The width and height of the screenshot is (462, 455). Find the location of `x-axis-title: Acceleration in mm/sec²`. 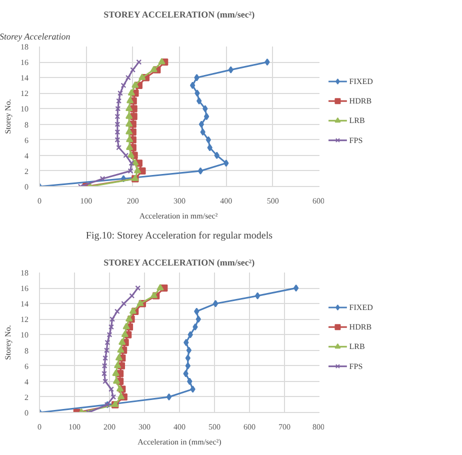

x-axis-title: Acceleration in mm/sec² is located at coordinates (178, 216).